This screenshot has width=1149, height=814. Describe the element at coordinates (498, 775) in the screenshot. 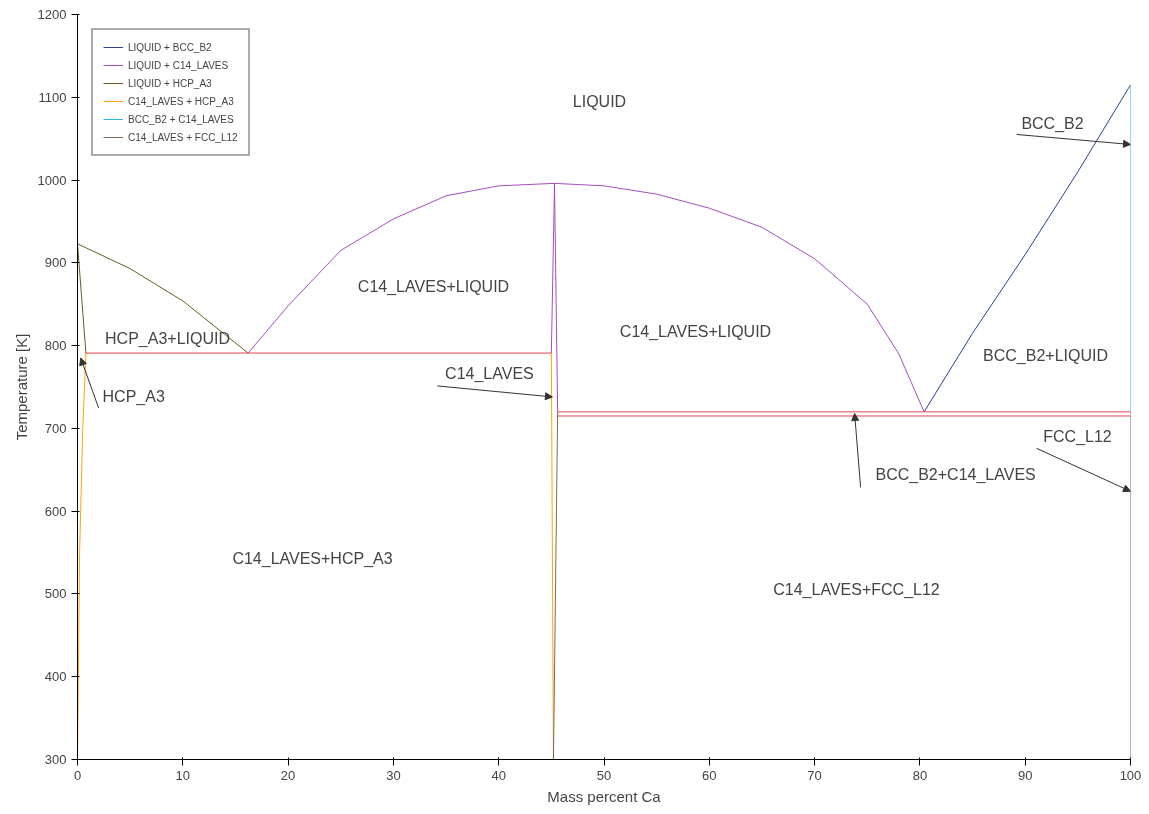

I see `x-tick-label: 40` at that location.